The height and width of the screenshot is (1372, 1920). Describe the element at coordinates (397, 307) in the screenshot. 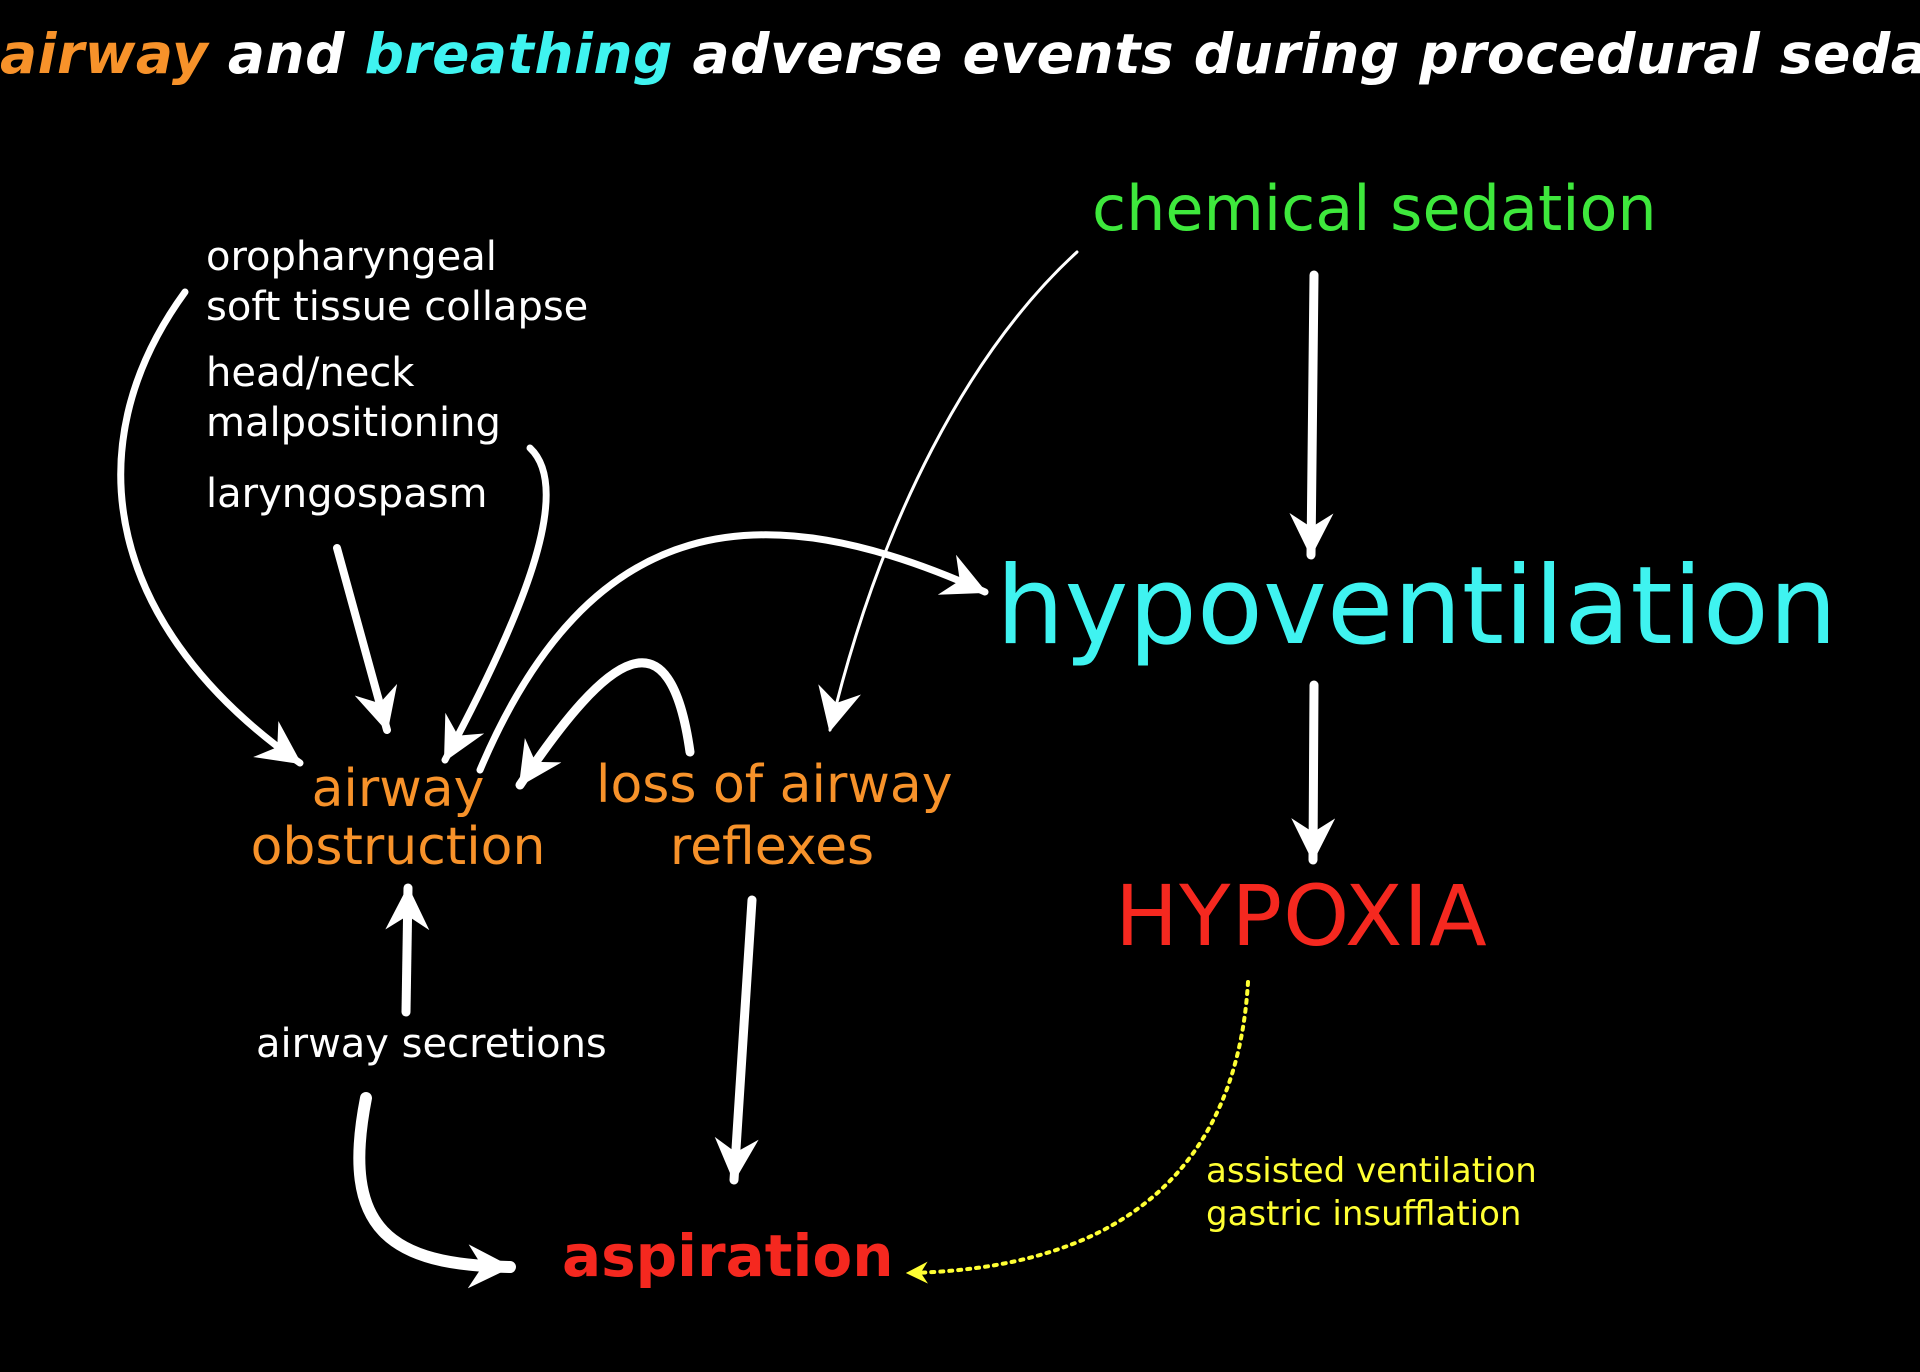

I see `cause-oropharyngeal-line-2: soft tissue collapse` at that location.